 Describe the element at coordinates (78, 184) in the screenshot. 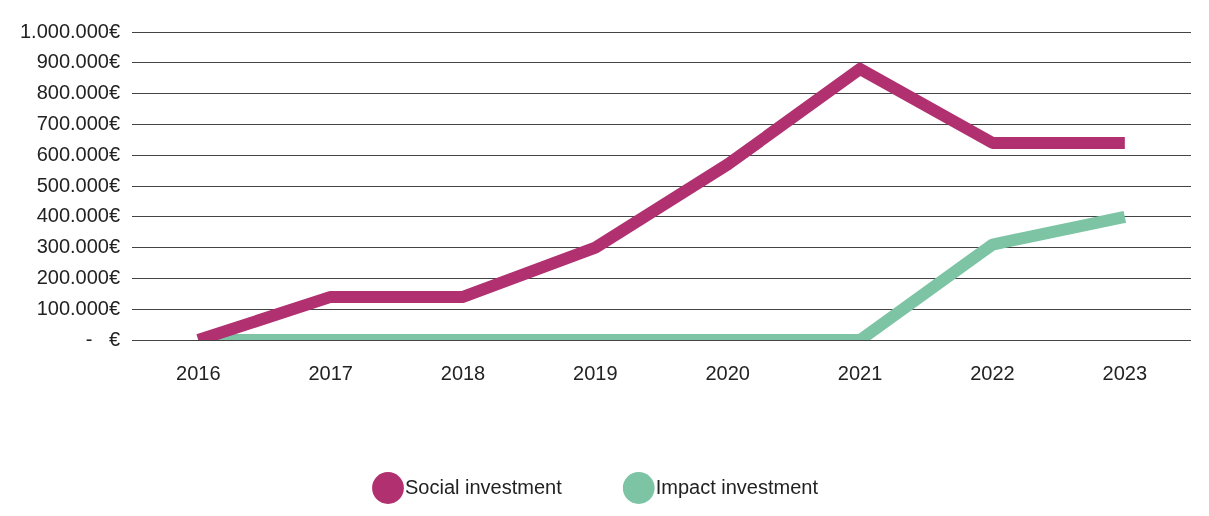

I see `y-tick-label: 500.000€` at that location.